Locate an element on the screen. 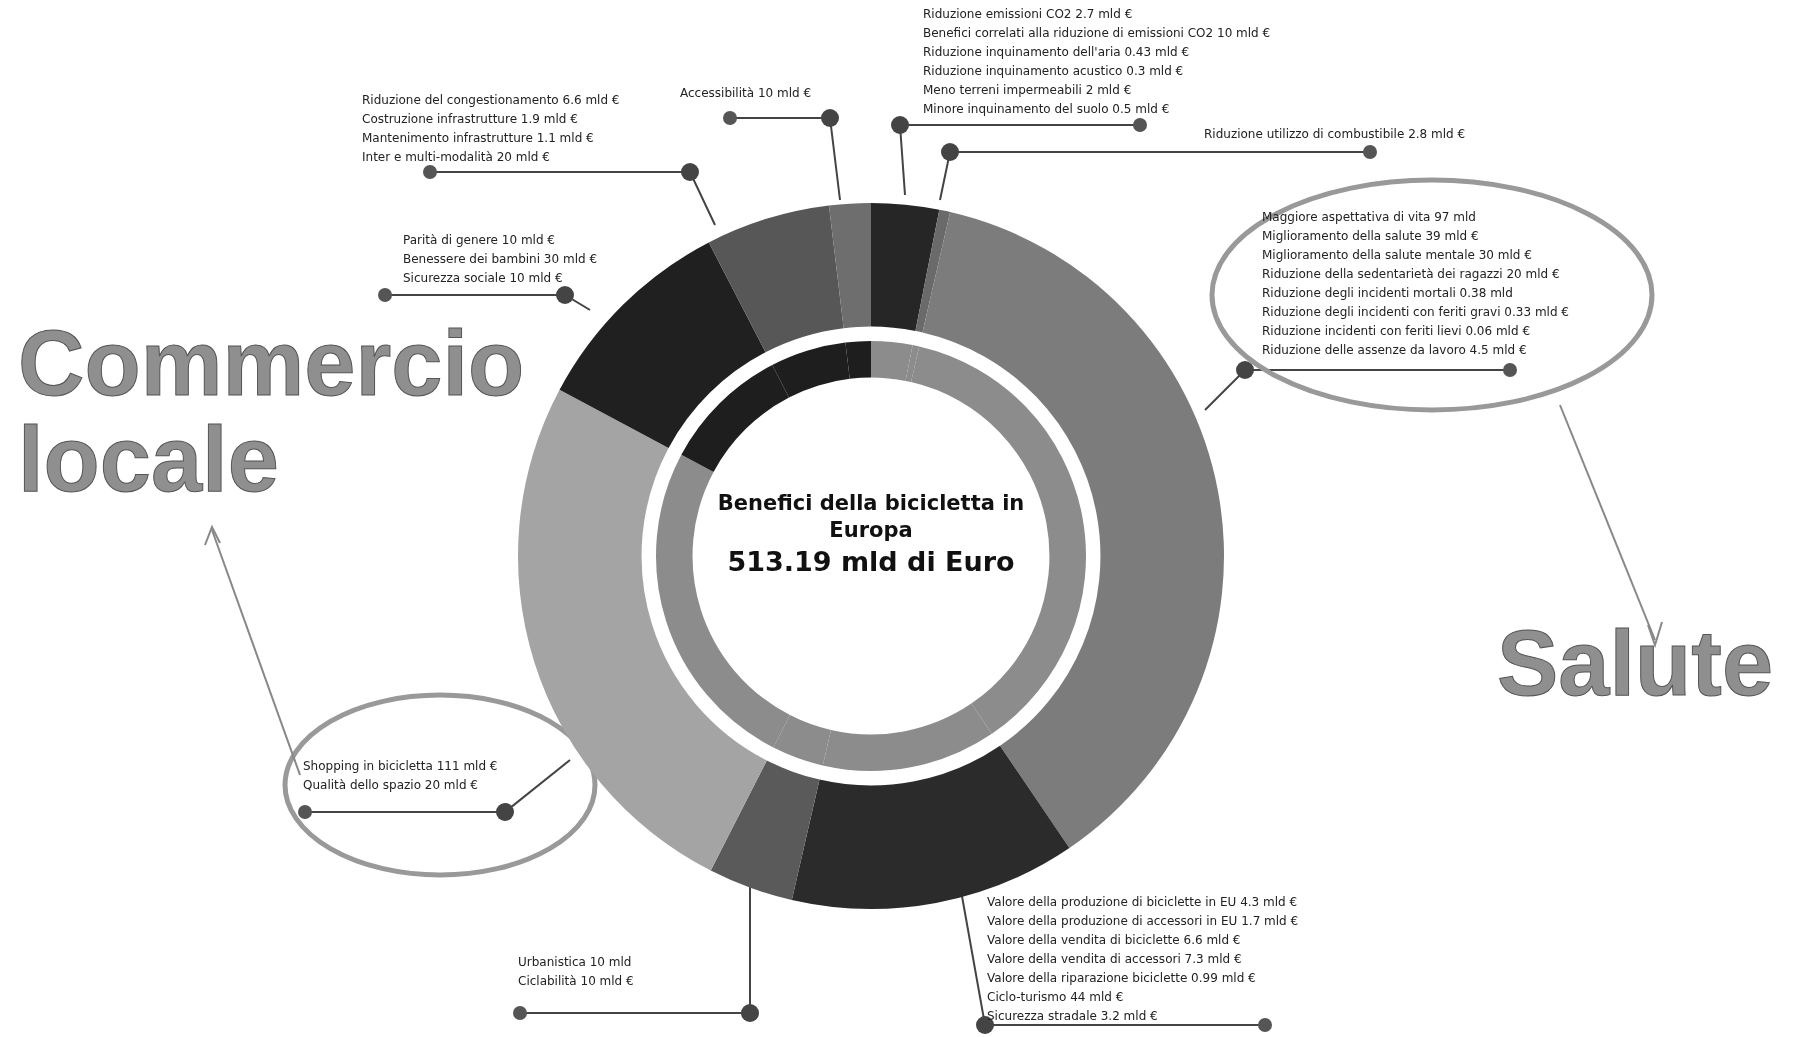 This screenshot has height=1037, width=1816. text: Salute is located at coordinates (1635, 663).